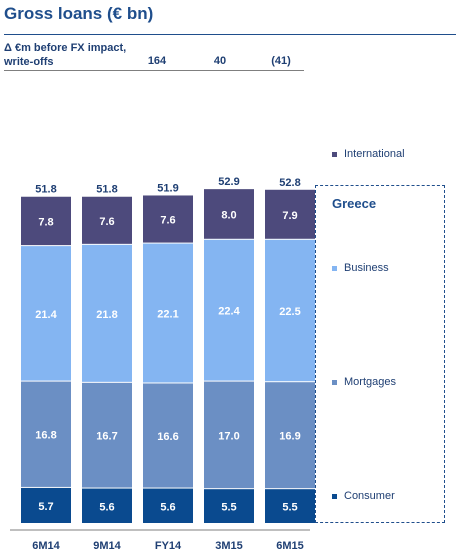  I want to click on bar-segment-business-fy14, so click(168, 313).